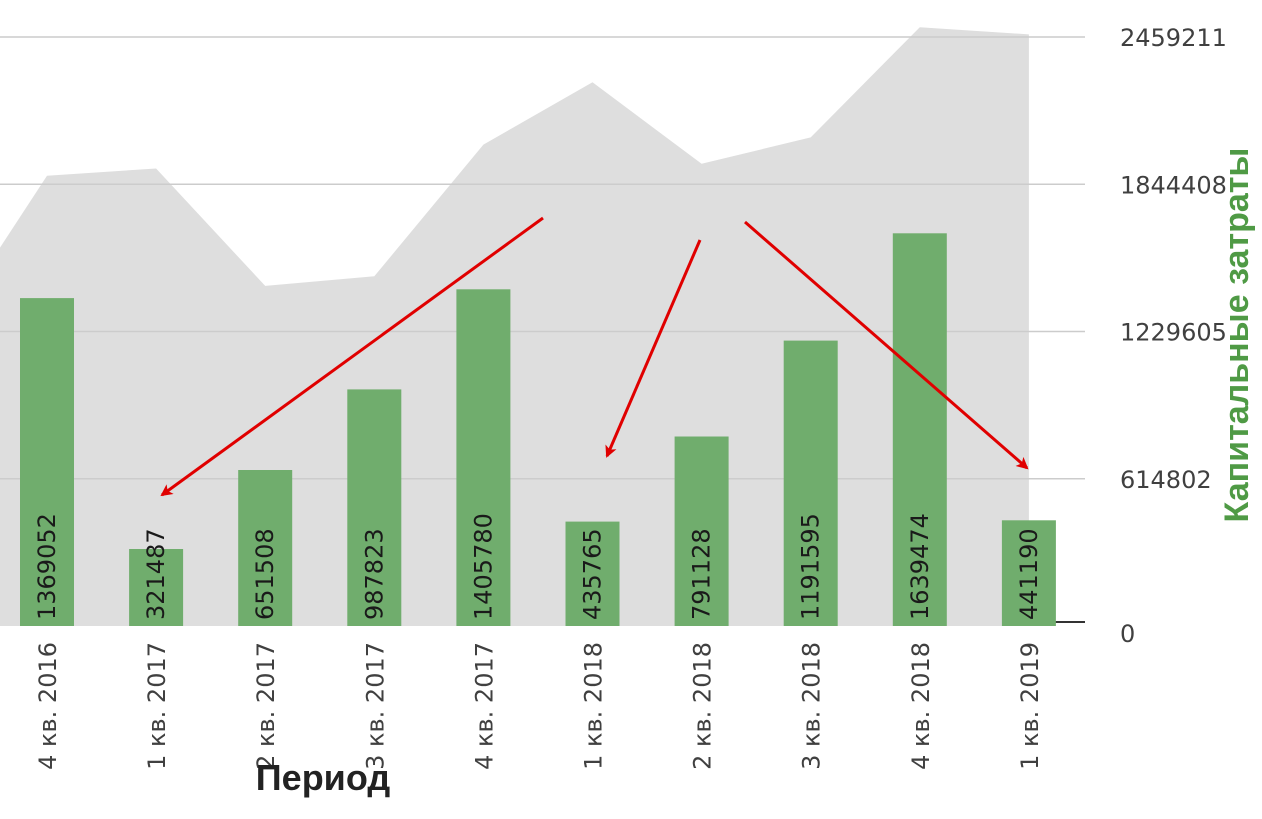 The height and width of the screenshot is (819, 1262). Describe the element at coordinates (594, 706) in the screenshot. I see `x-tick-label: 1 кв. 2018` at that location.